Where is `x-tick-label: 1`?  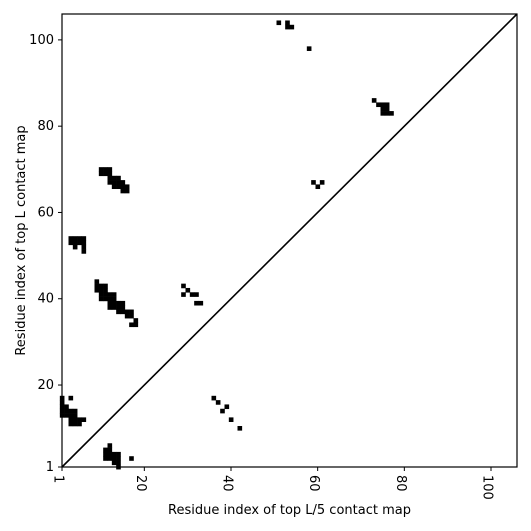 x-tick-label: 1 is located at coordinates (58, 479).